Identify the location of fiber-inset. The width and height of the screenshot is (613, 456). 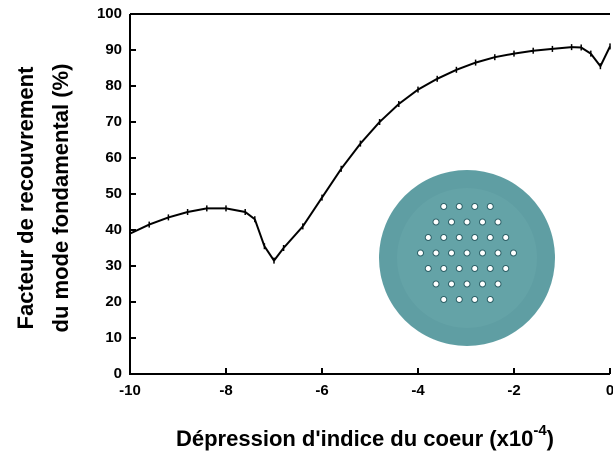
(467, 258).